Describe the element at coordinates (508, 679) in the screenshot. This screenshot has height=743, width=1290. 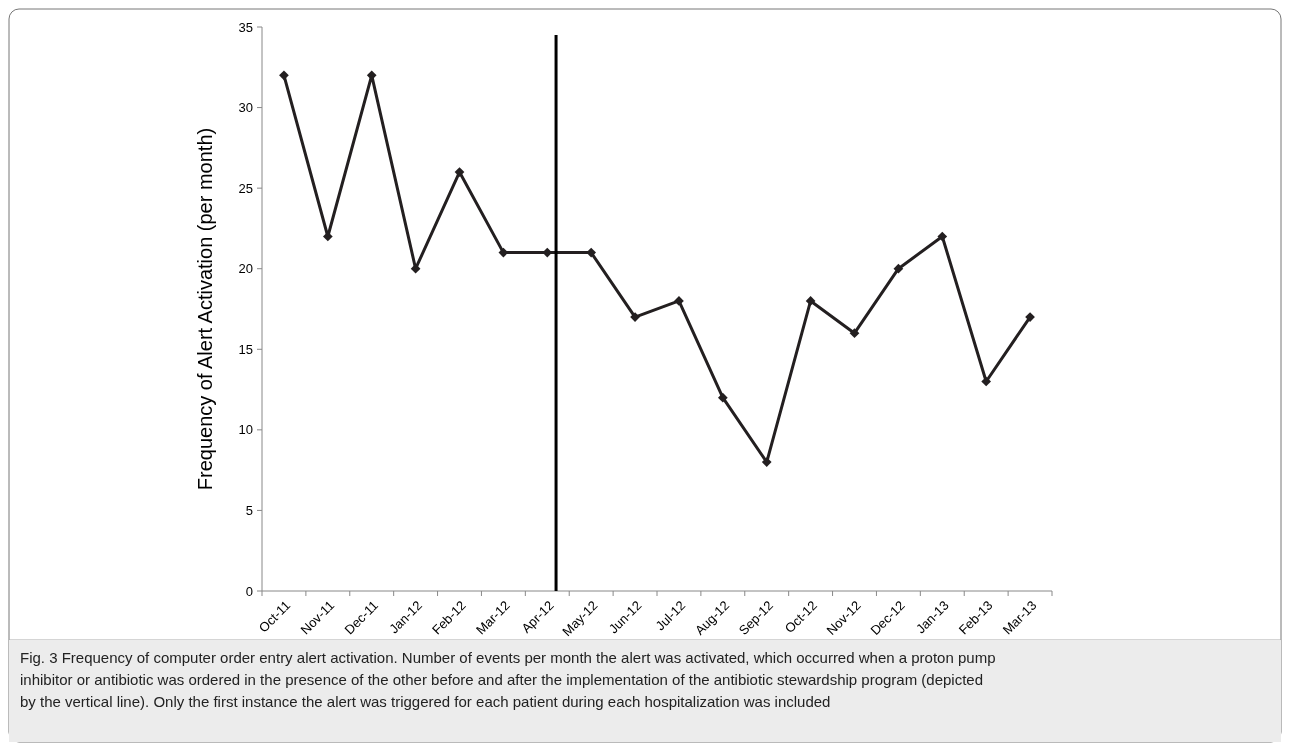
I see `caption: Fig. 3 Frequency of computer order entry alert activation. Number of events per month the alert was activated, which occurred when a proton pump inhibitor or antibiotic was ordered in the presence of the other before and after the implementation of the antibiotic stewardship program (depicted by the vertical line). Only the first instance the alert was triggered for each patient during each hospitalization was included` at that location.